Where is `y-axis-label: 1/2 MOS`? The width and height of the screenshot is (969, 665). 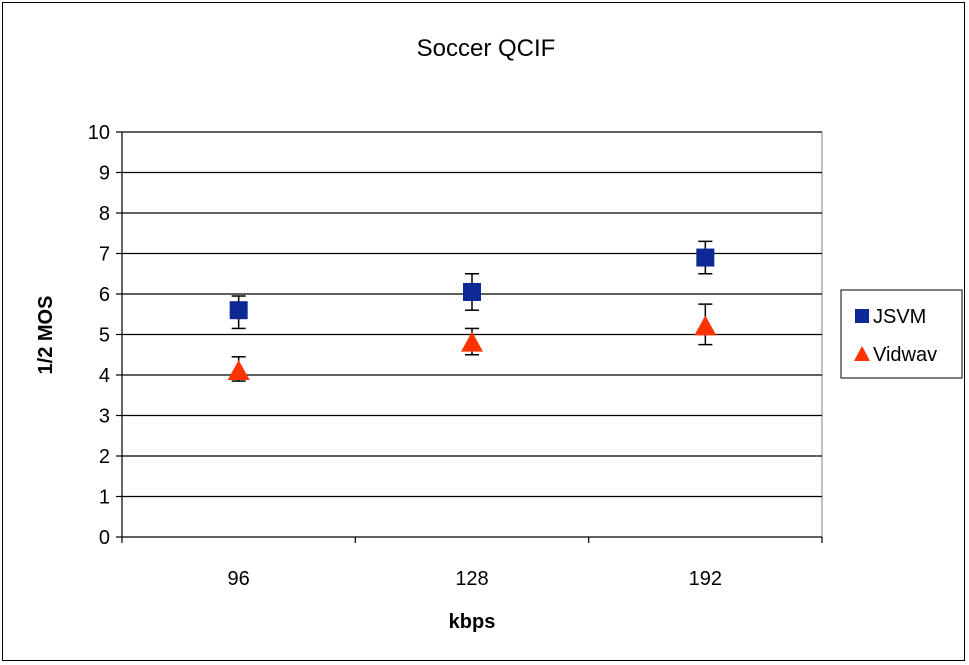 y-axis-label: 1/2 MOS is located at coordinates (46, 335).